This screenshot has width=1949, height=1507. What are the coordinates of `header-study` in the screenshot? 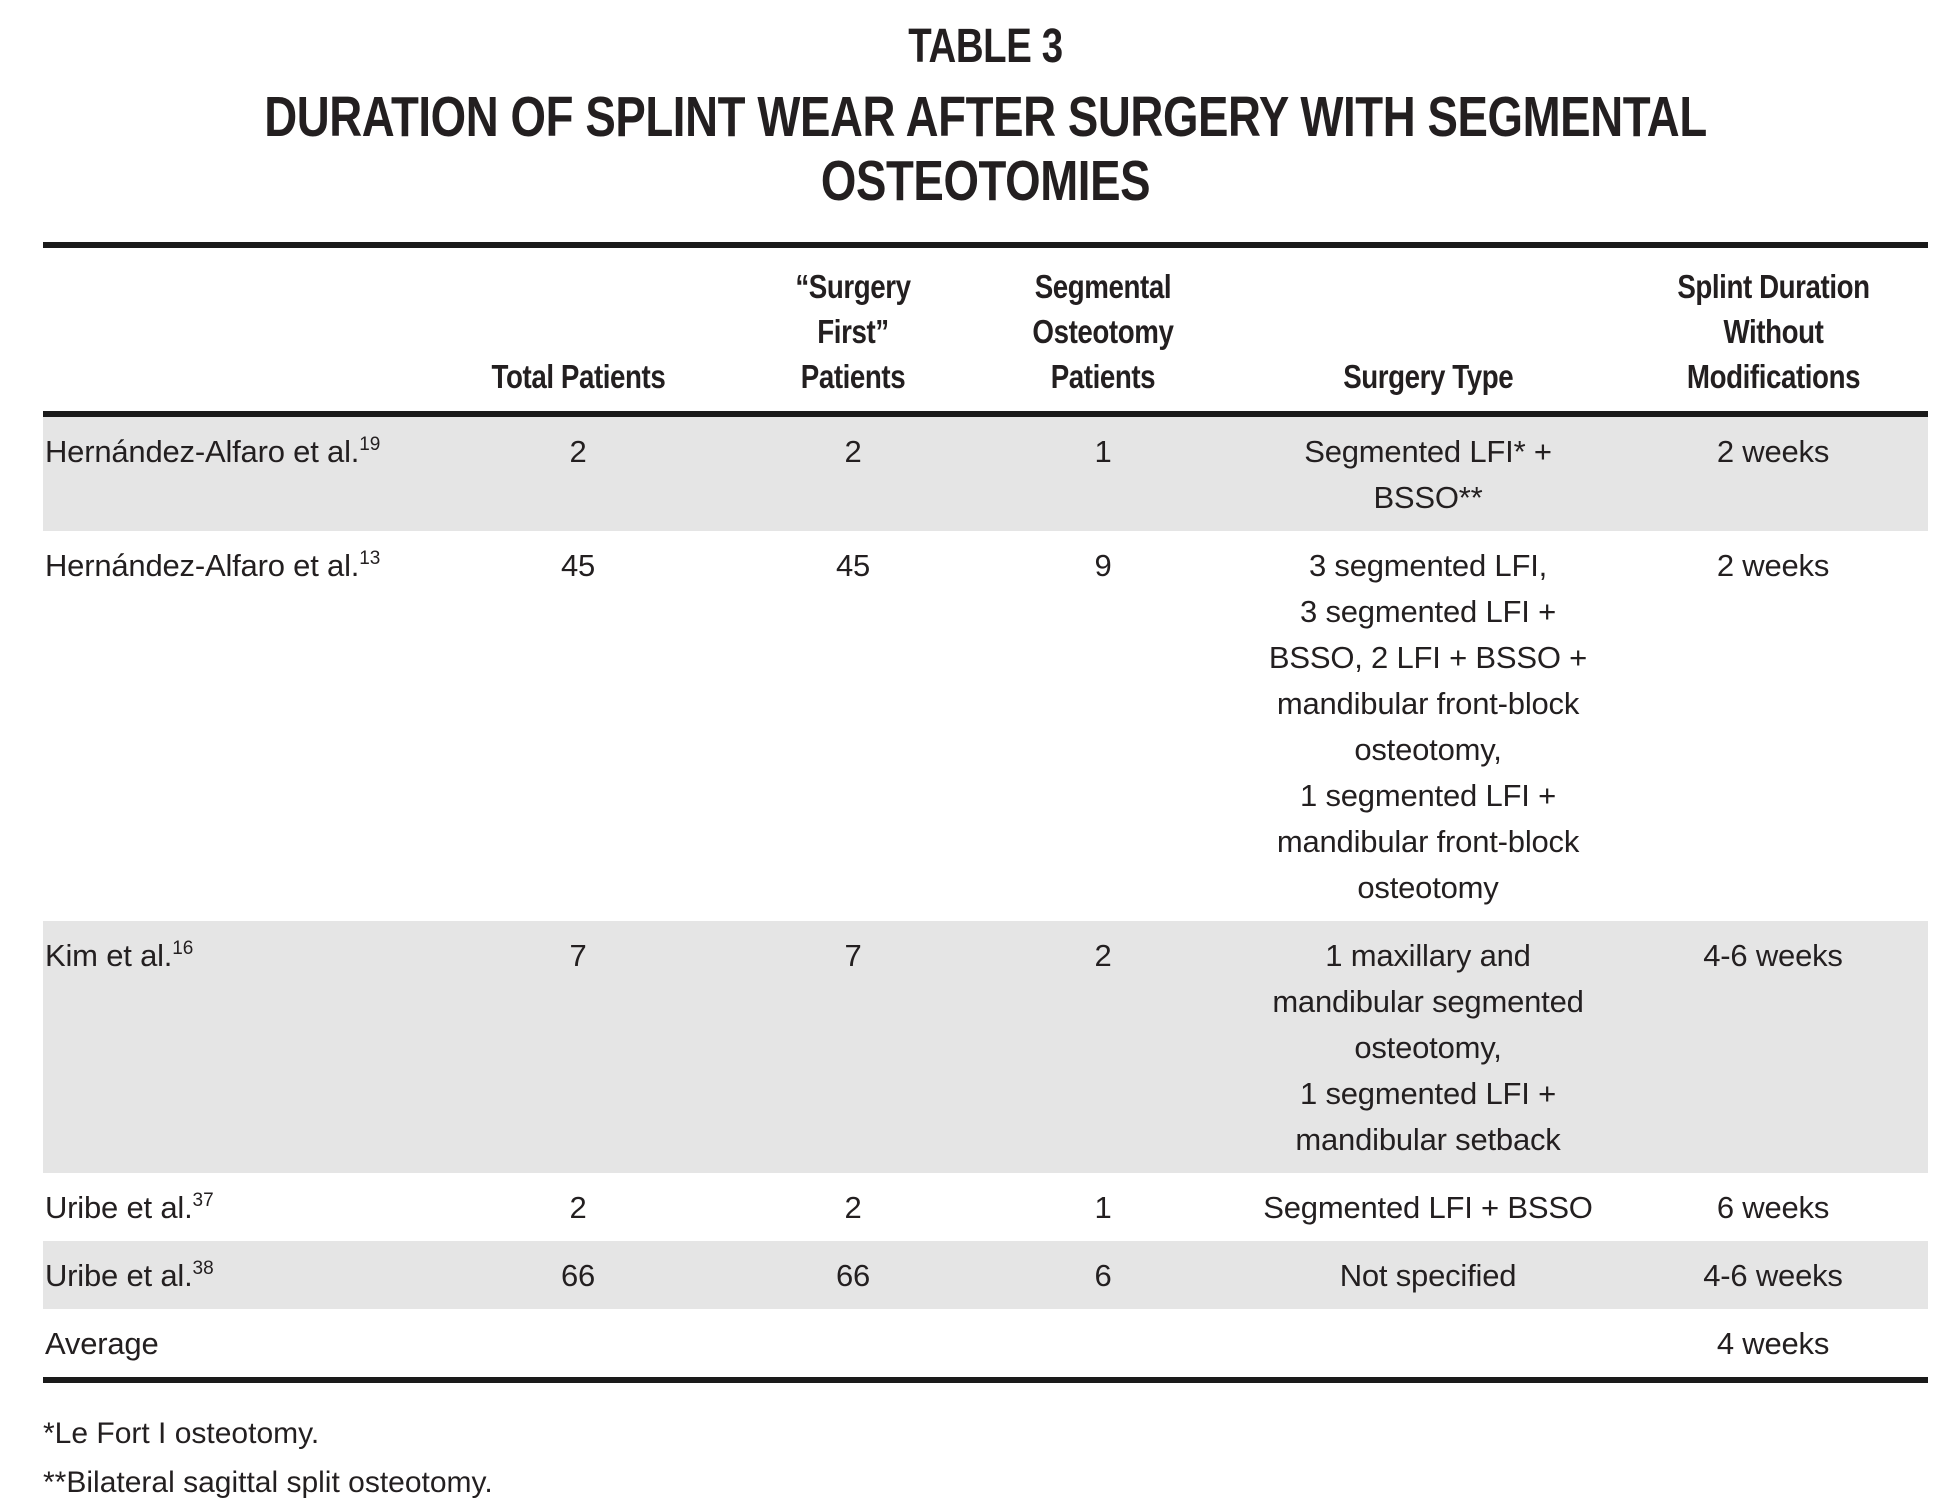 It's located at (230, 331).